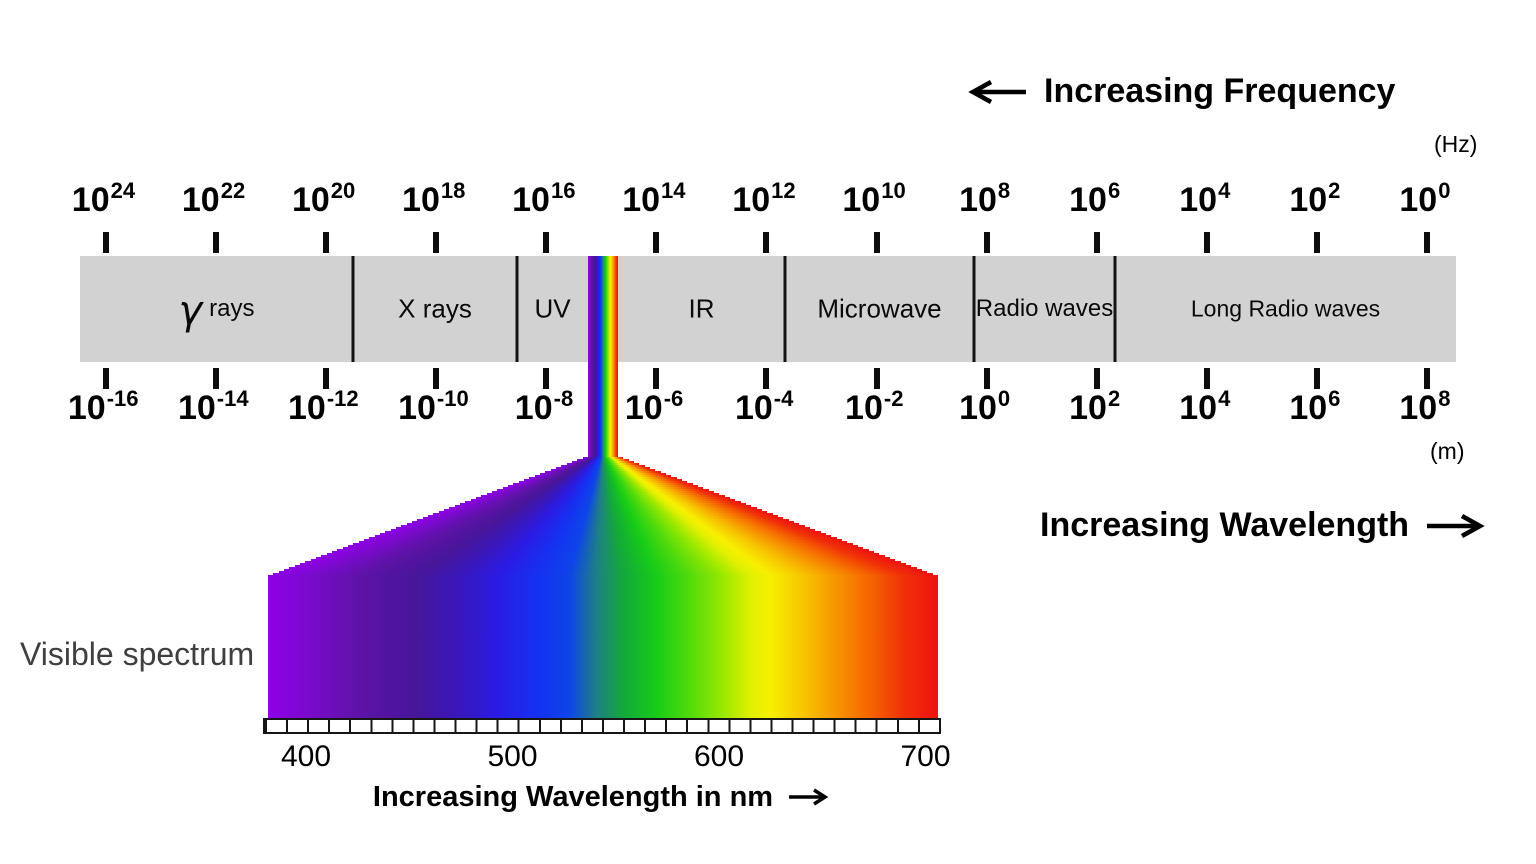 This screenshot has height=864, width=1536. What do you see at coordinates (1044, 308) in the screenshot?
I see `band-label-radio-waves: Radio waves` at bounding box center [1044, 308].